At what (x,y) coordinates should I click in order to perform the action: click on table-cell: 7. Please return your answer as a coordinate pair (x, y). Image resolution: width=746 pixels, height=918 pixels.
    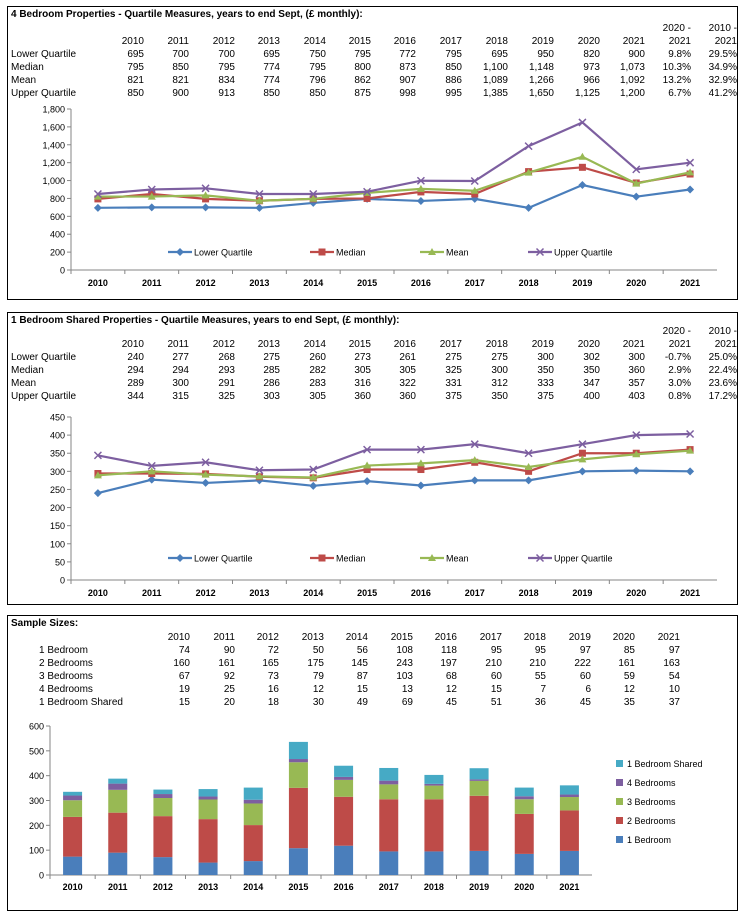
    Looking at the image, I should click on (543, 689).